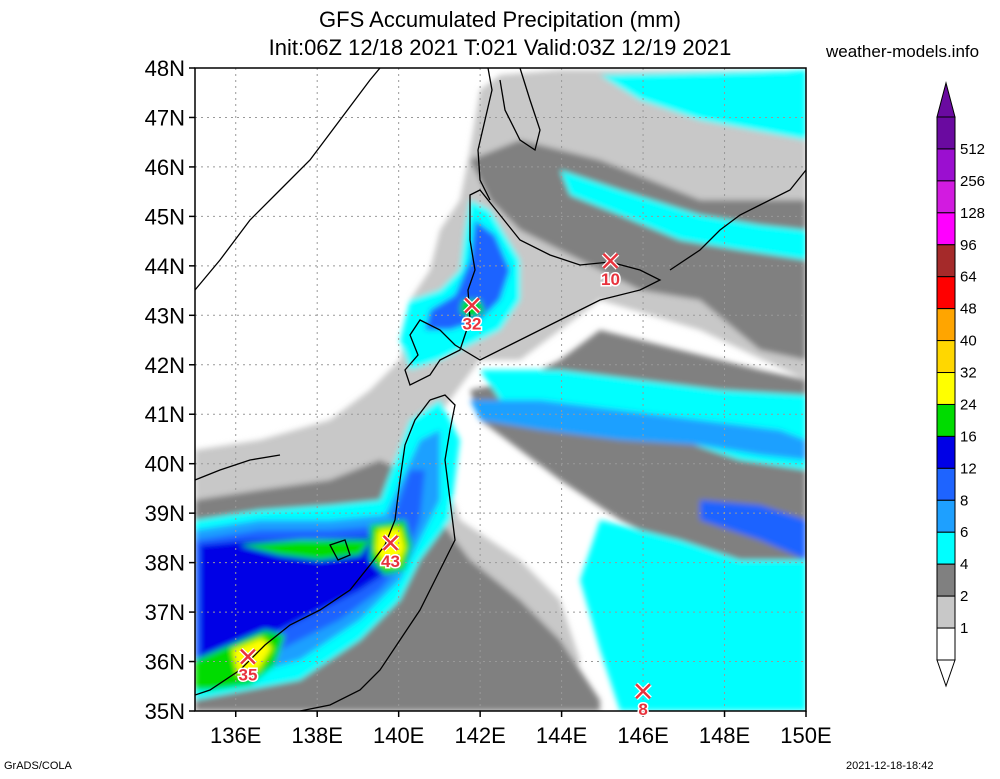 The height and width of the screenshot is (779, 1000). Describe the element at coordinates (165, 315) in the screenshot. I see `lat-label: 43N` at that location.